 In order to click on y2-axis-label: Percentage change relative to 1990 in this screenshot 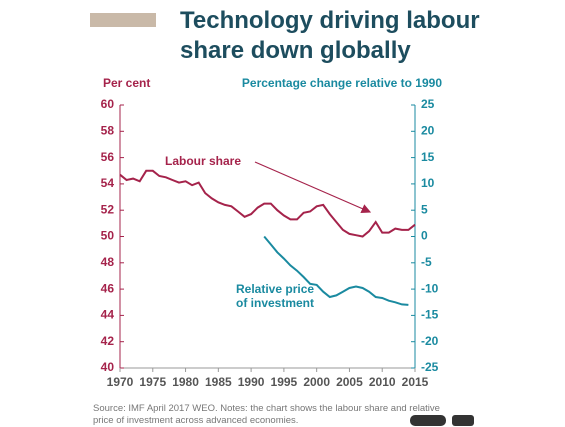, I will do `click(342, 83)`.